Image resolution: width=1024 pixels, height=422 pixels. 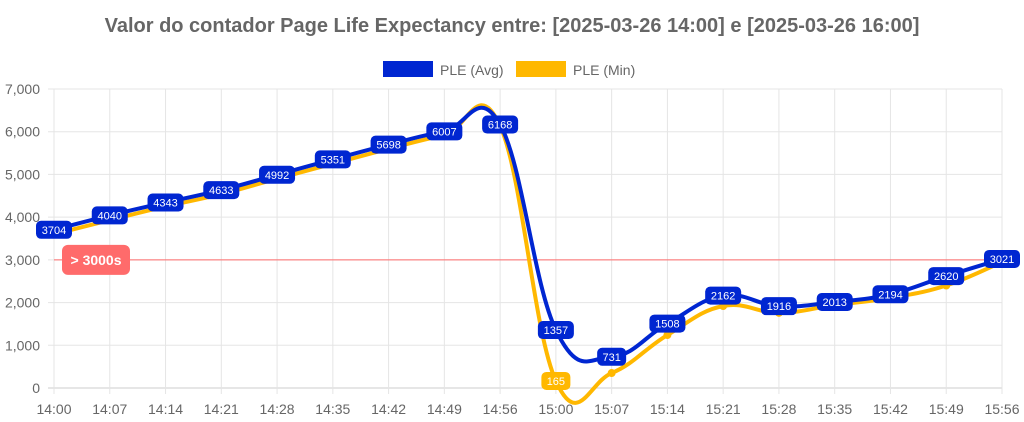 I want to click on data-label: 4343, so click(x=165, y=203).